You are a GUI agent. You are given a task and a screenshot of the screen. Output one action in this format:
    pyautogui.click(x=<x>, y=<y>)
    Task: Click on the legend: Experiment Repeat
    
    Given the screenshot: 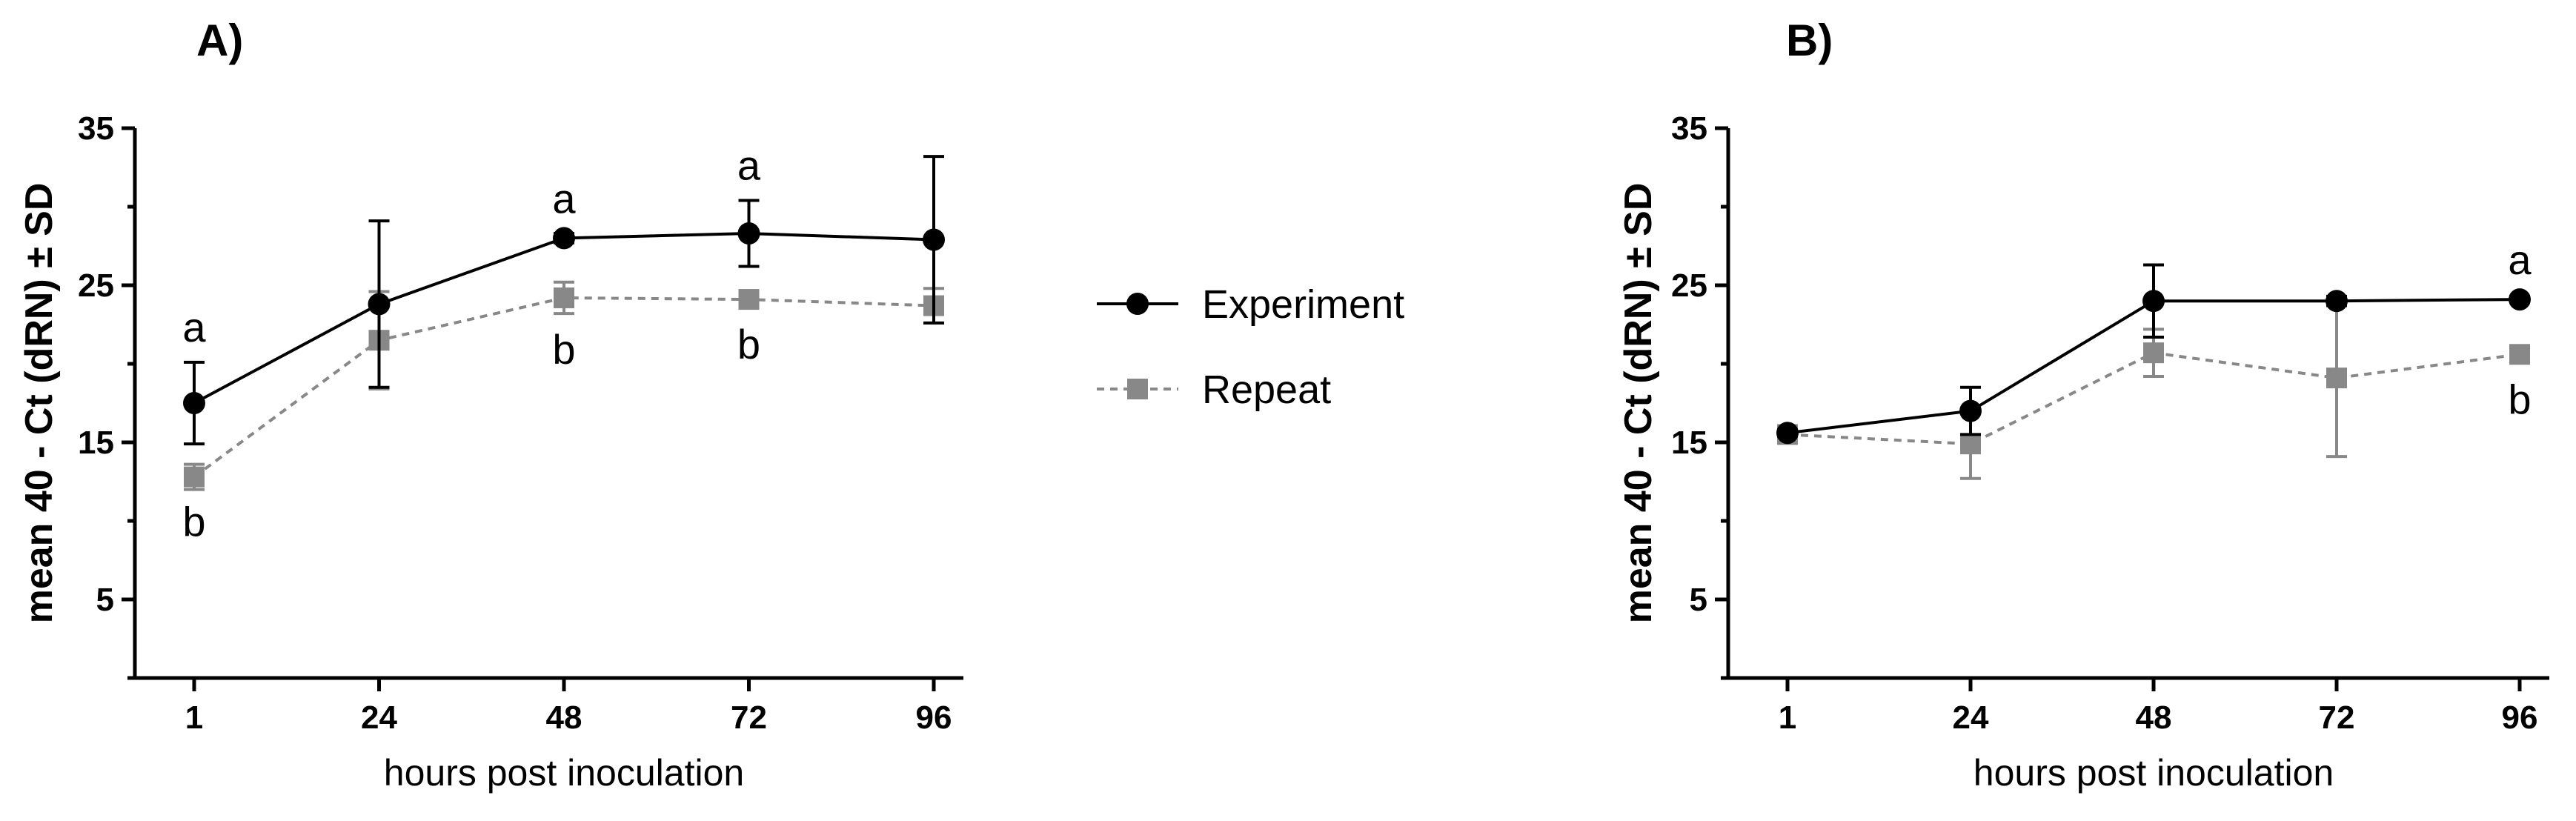 What is the action you would take?
    pyautogui.click(x=1250, y=347)
    